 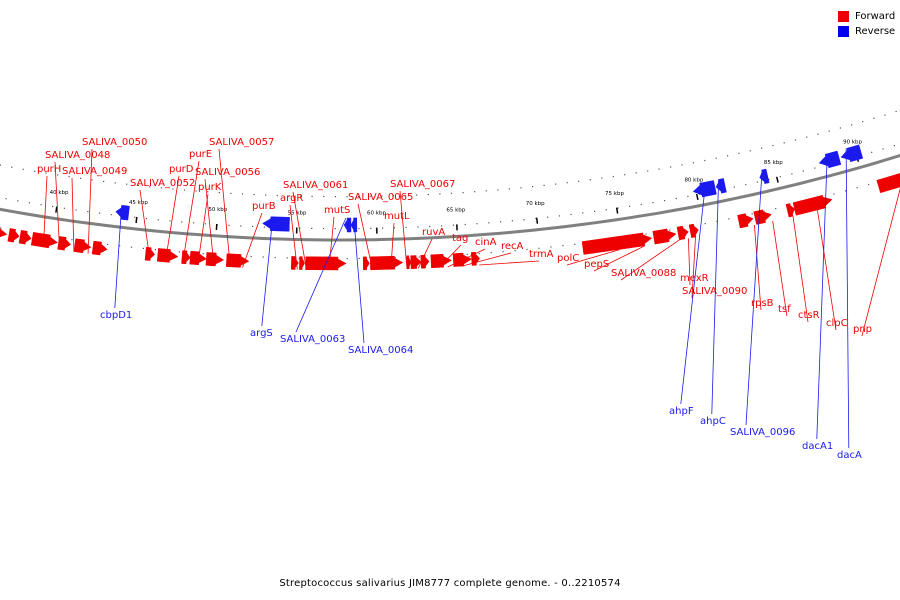 I want to click on forward-gene-label: recA, so click(x=512, y=246).